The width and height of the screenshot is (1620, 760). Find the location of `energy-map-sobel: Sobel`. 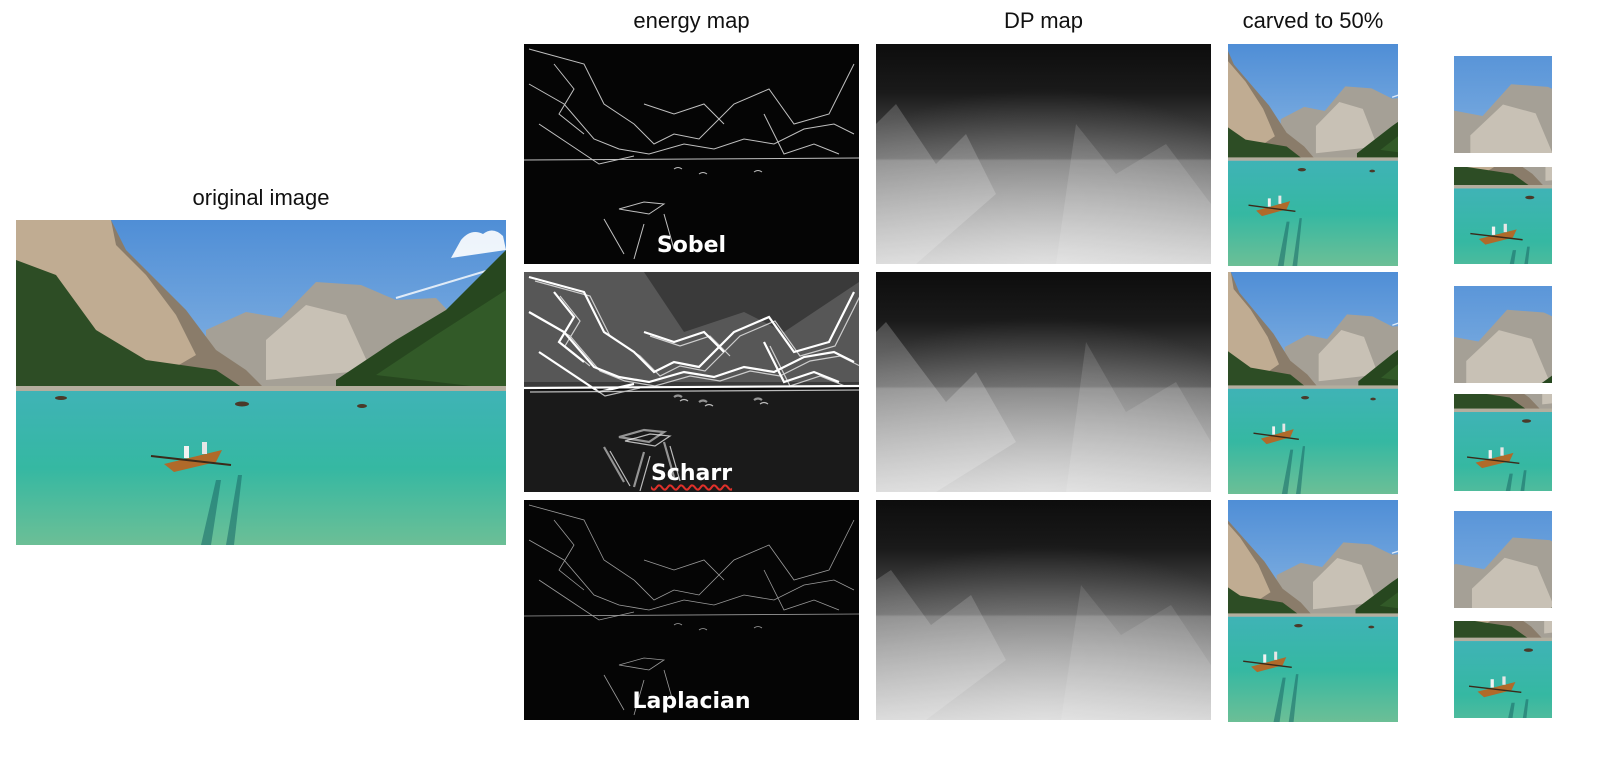

energy-map-sobel: Sobel is located at coordinates (691, 154).